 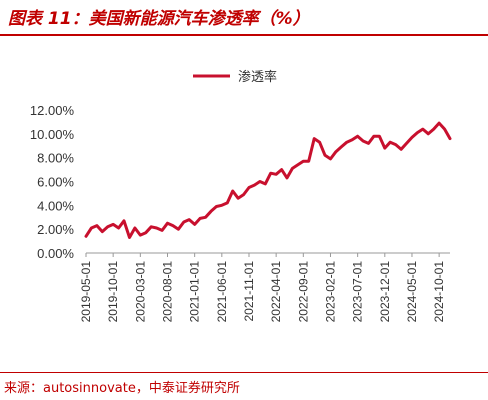 What do you see at coordinates (385, 292) in the screenshot?
I see `x-tick-label: 2023-12-01` at bounding box center [385, 292].